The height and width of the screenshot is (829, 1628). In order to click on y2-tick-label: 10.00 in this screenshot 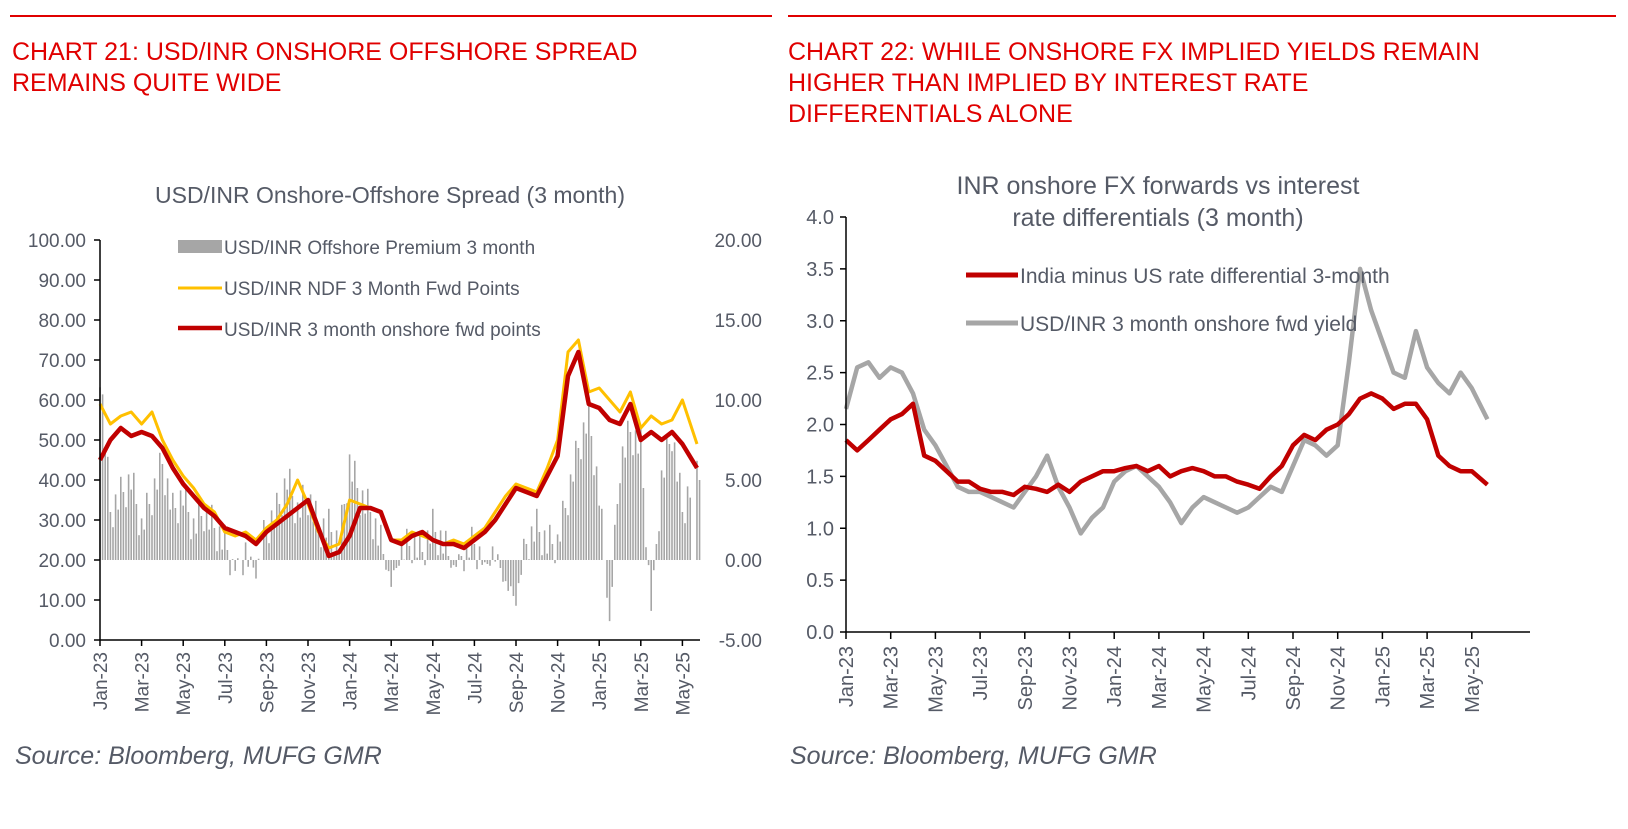, I will do `click(738, 401)`.